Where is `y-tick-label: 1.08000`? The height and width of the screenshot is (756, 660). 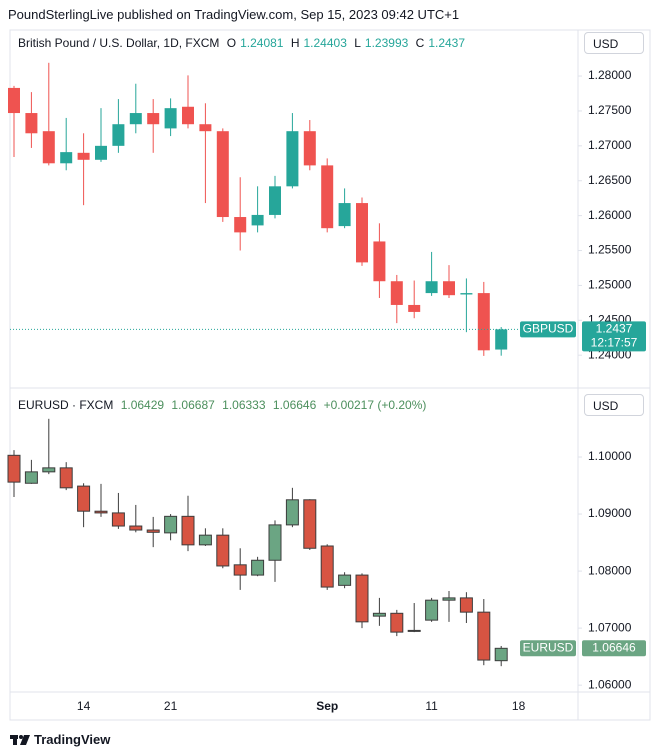
y-tick-label: 1.08000 is located at coordinates (610, 570).